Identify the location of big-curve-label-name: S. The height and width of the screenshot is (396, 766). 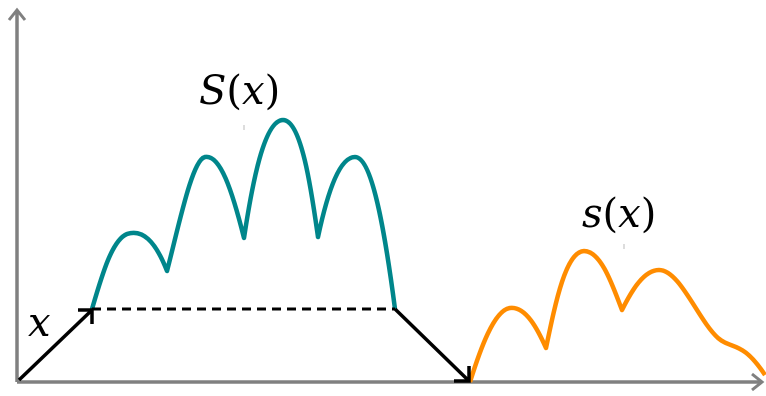
(212, 91).